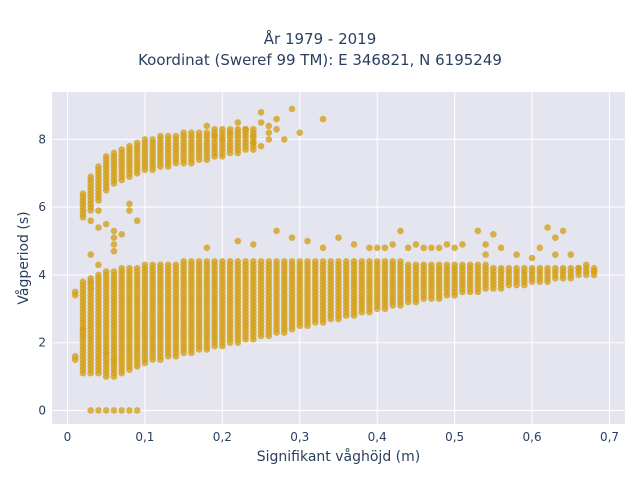 This screenshot has height=480, width=640. I want to click on x-tick-label: 0,6, so click(532, 437).